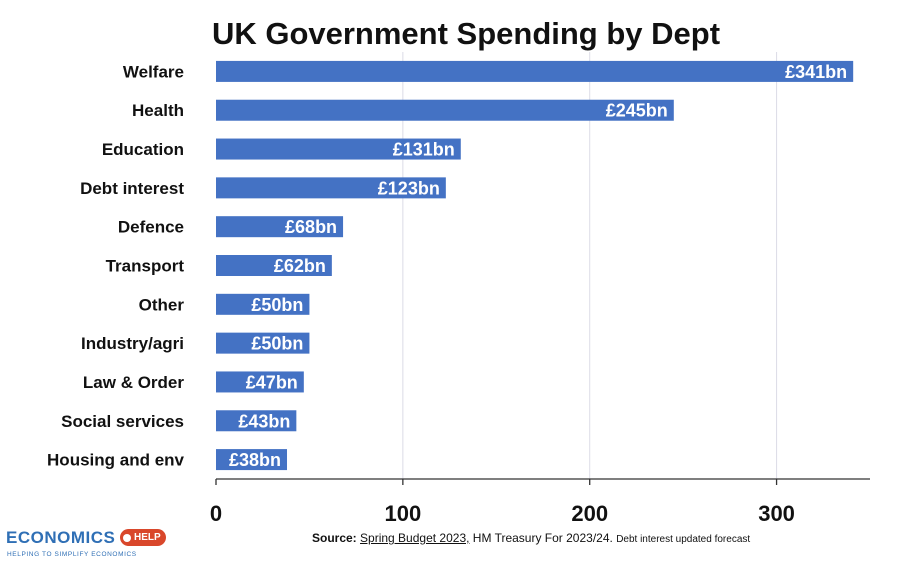 This screenshot has height=561, width=900. Describe the element at coordinates (158, 110) in the screenshot. I see `category-label: Health` at that location.